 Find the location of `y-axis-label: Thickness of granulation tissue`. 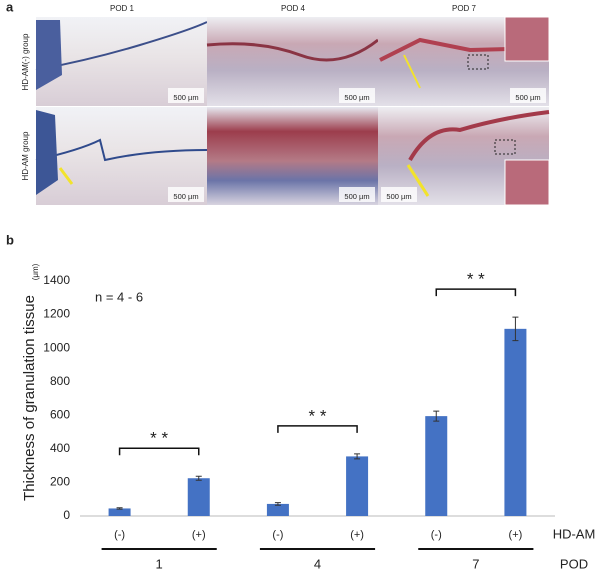

y-axis-label: Thickness of granulation tissue is located at coordinates (29, 398).